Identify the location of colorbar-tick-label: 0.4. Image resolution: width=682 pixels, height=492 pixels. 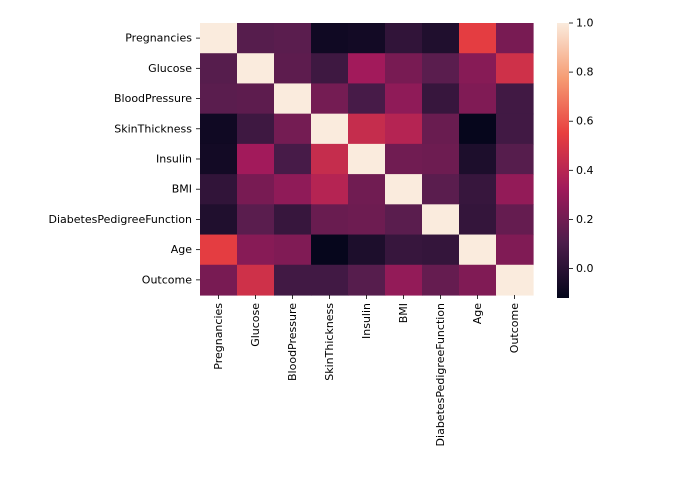
(585, 170).